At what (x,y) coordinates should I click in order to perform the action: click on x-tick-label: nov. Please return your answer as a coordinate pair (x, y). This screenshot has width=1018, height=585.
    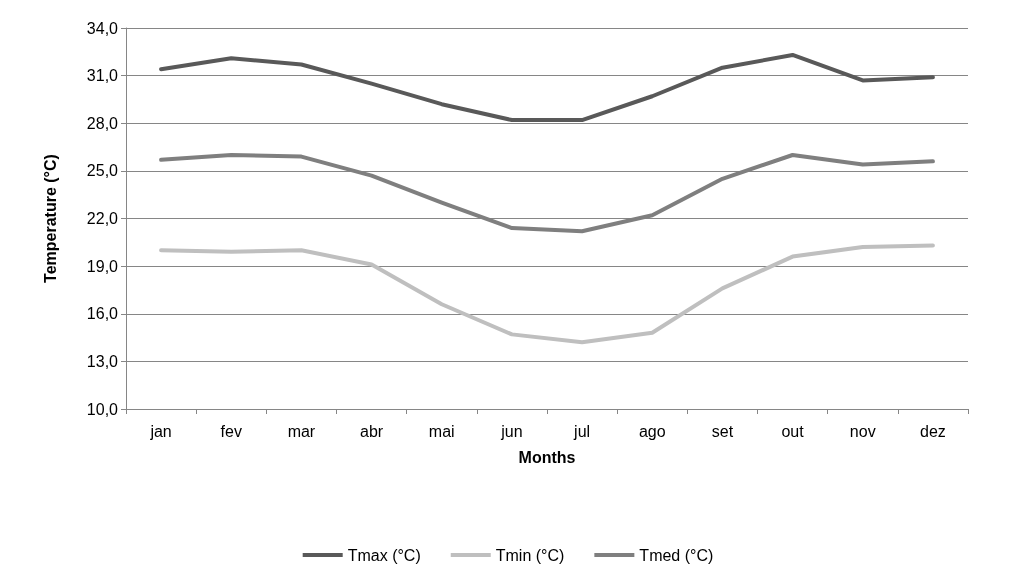
    Looking at the image, I should click on (862, 431).